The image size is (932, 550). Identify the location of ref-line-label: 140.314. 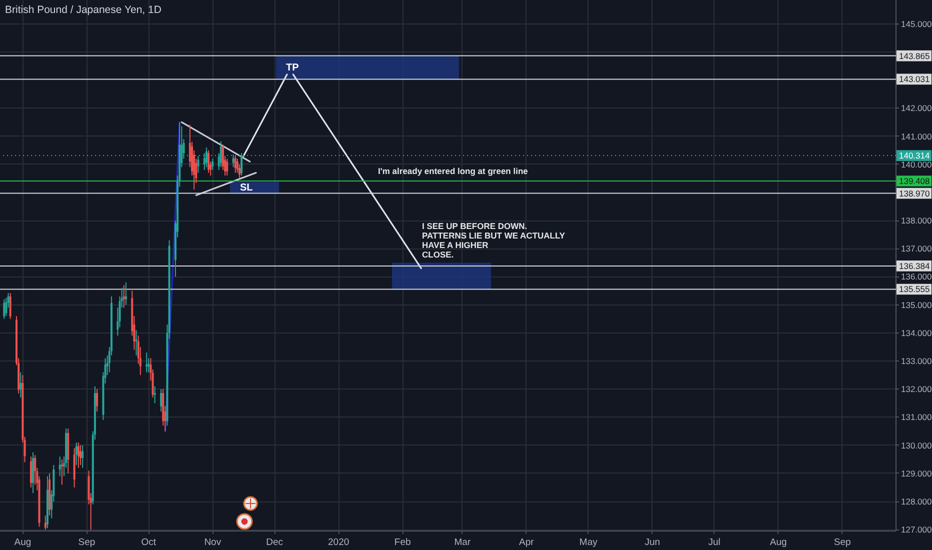
(914, 155).